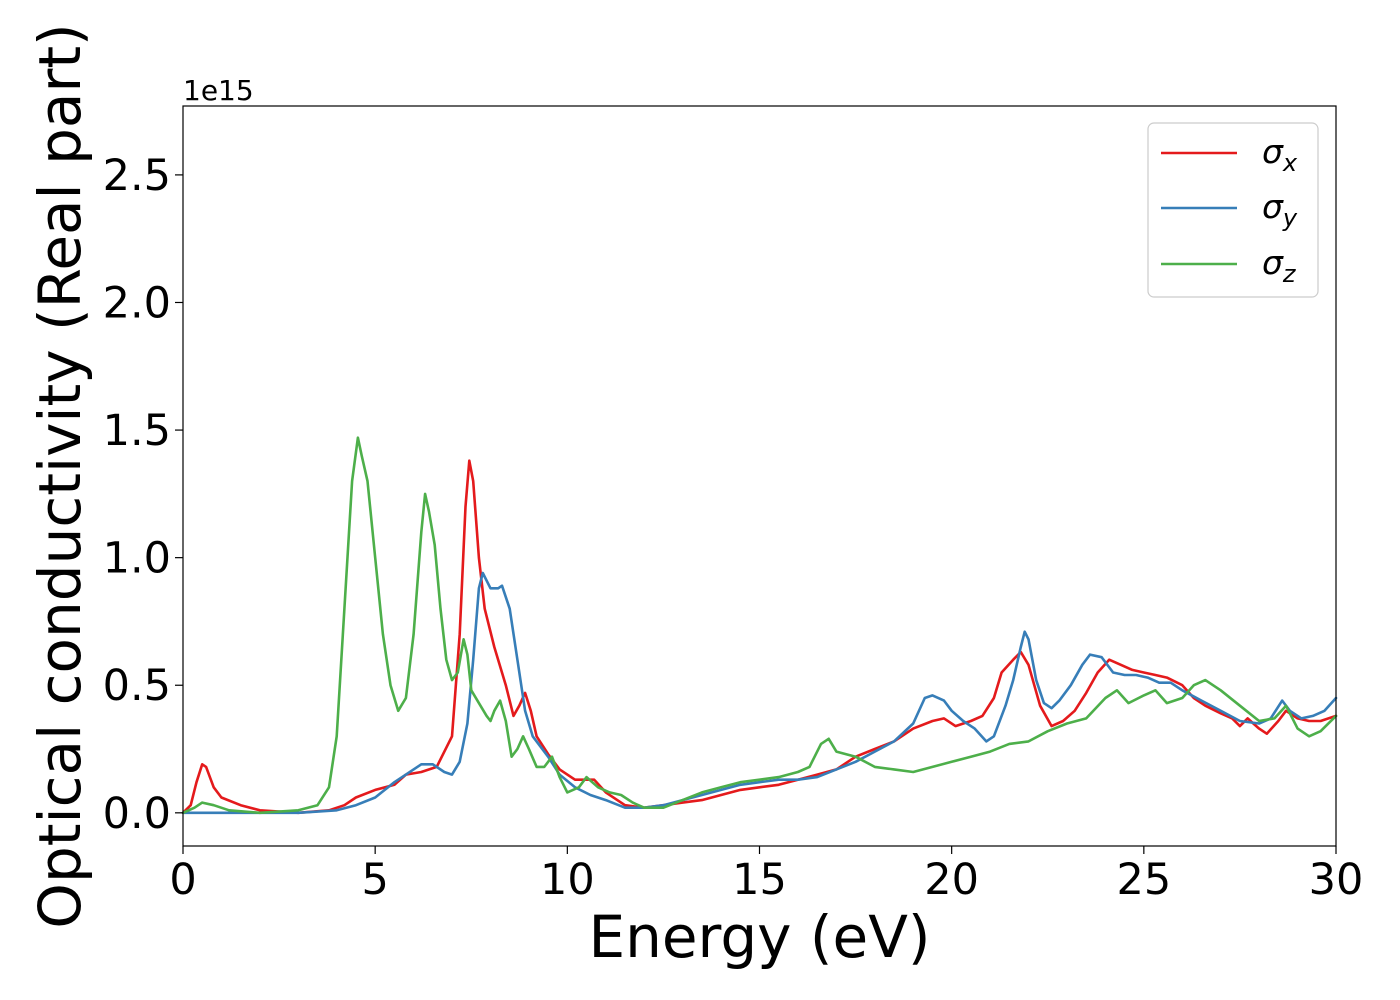 The image size is (1400, 1000). Describe the element at coordinates (137, 176) in the screenshot. I see `y-tick-label: 2.5` at that location.